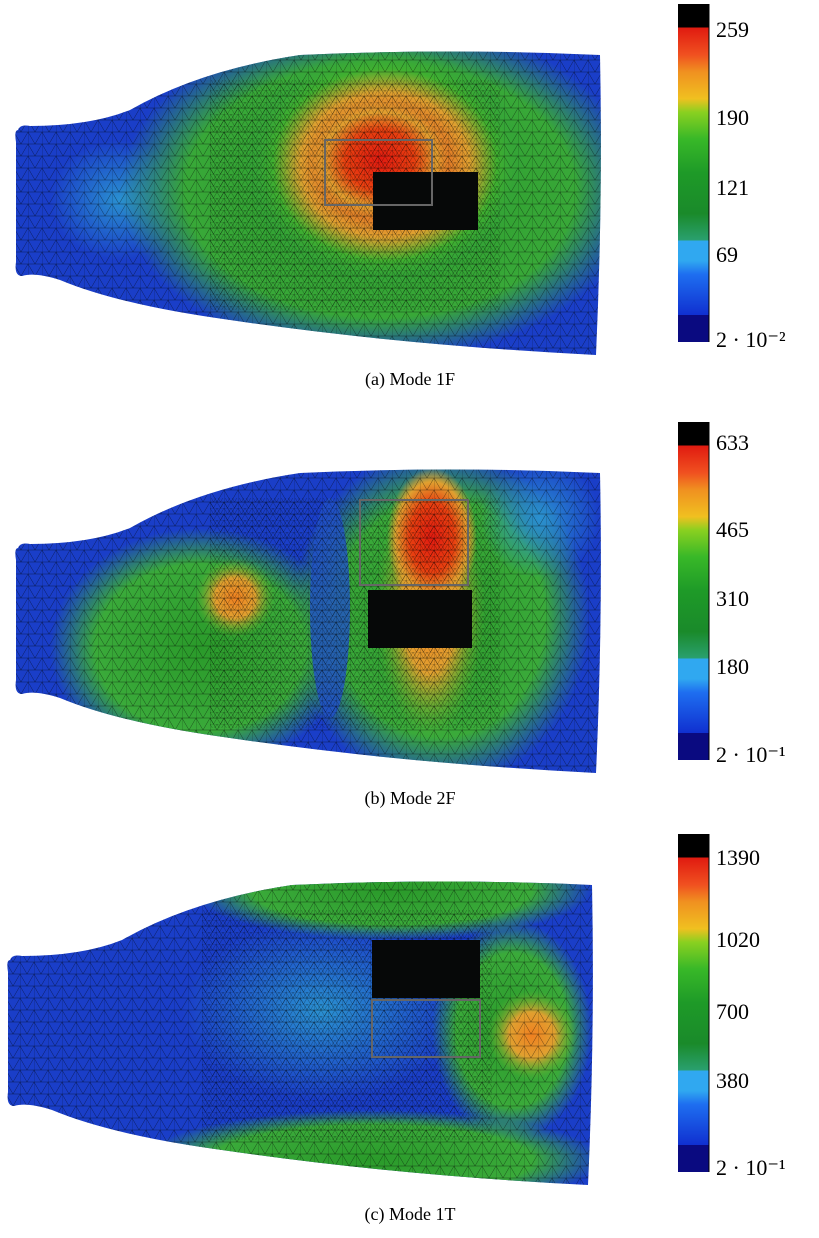 Image resolution: width=819 pixels, height=1238 pixels. What do you see at coordinates (727, 254) in the screenshot?
I see `colorbar-tick-label: 69` at bounding box center [727, 254].